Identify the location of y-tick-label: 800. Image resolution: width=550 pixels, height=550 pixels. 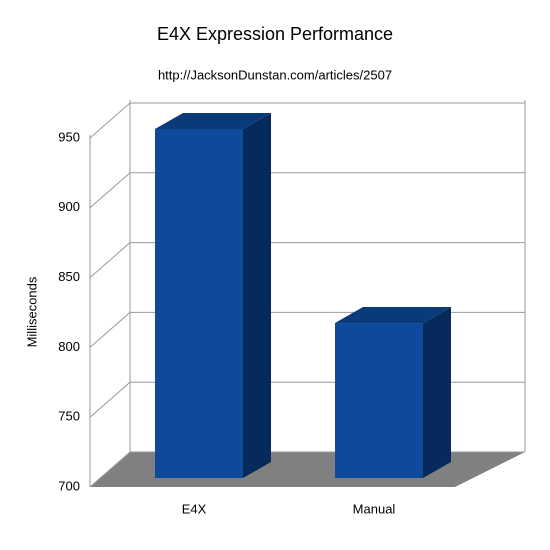
(69, 346).